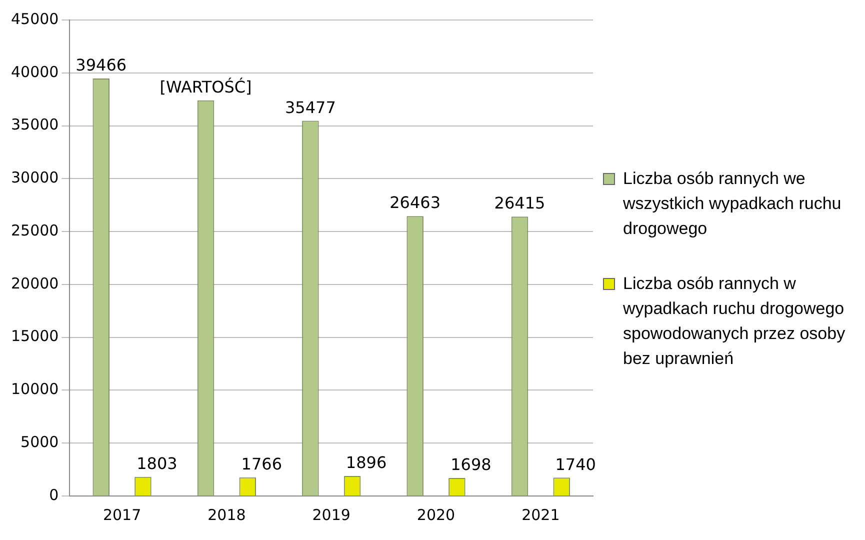 This screenshot has width=865, height=540. What do you see at coordinates (206, 87) in the screenshot?
I see `data-label: [WARTOŚĆ]` at bounding box center [206, 87].